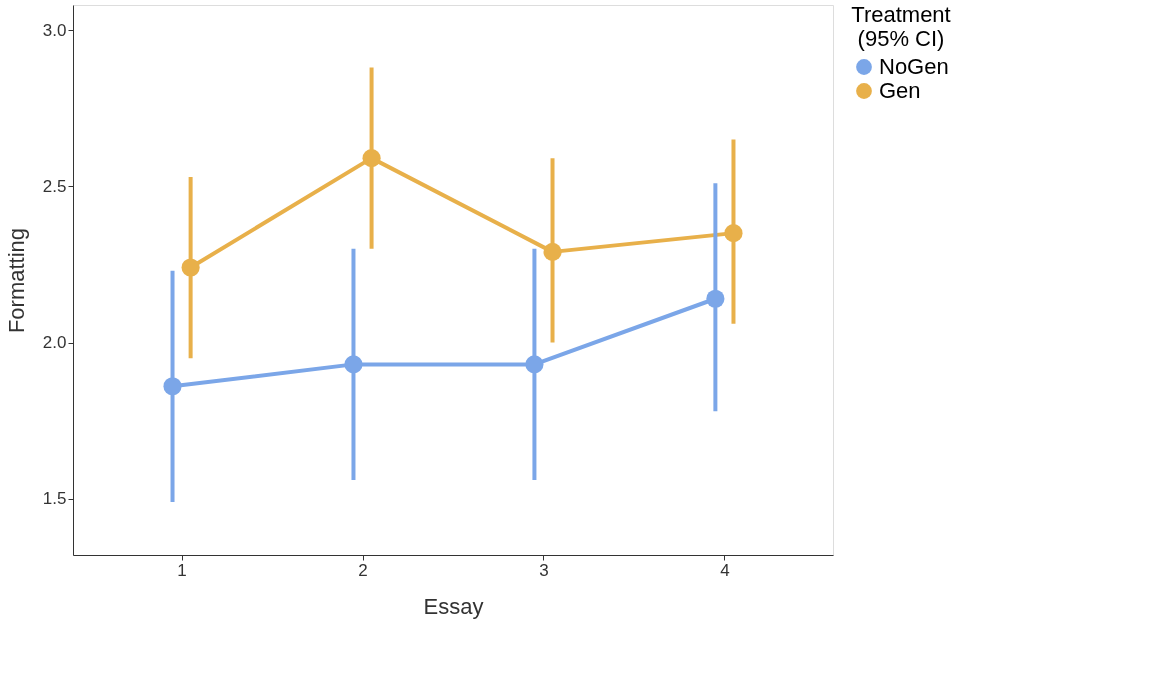 This screenshot has height=675, width=1149. I want to click on y-tick-label: 3.0, so click(54, 30).